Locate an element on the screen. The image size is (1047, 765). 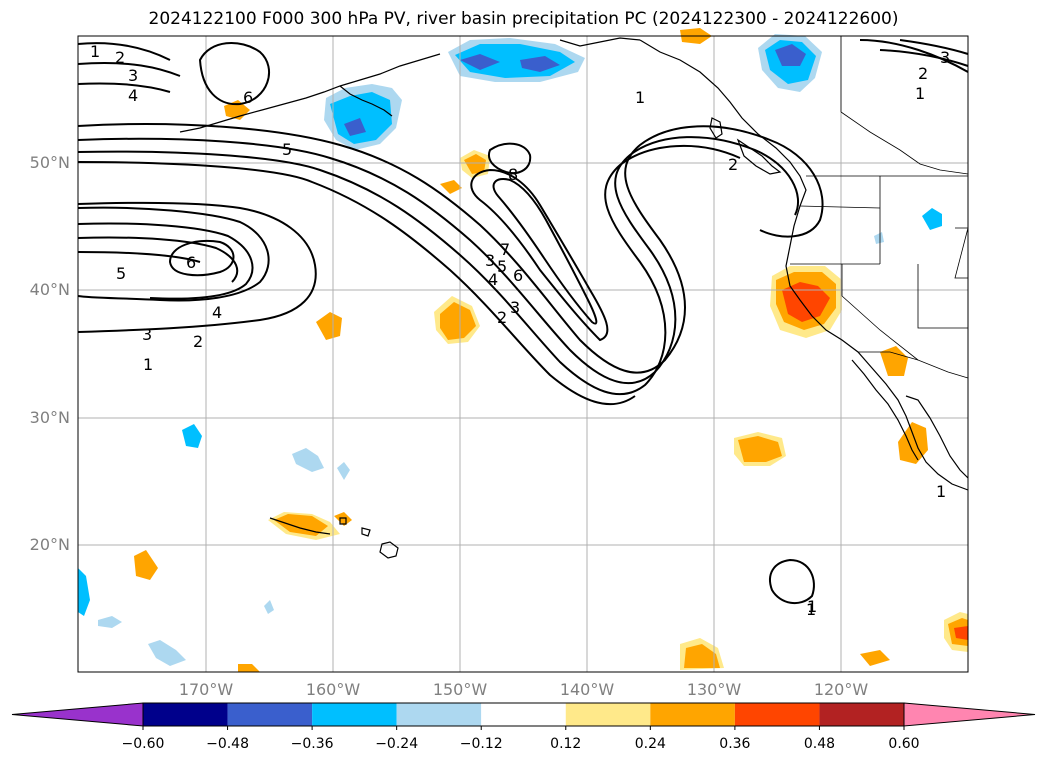
contour-west-low is located at coordinates (197, 267).